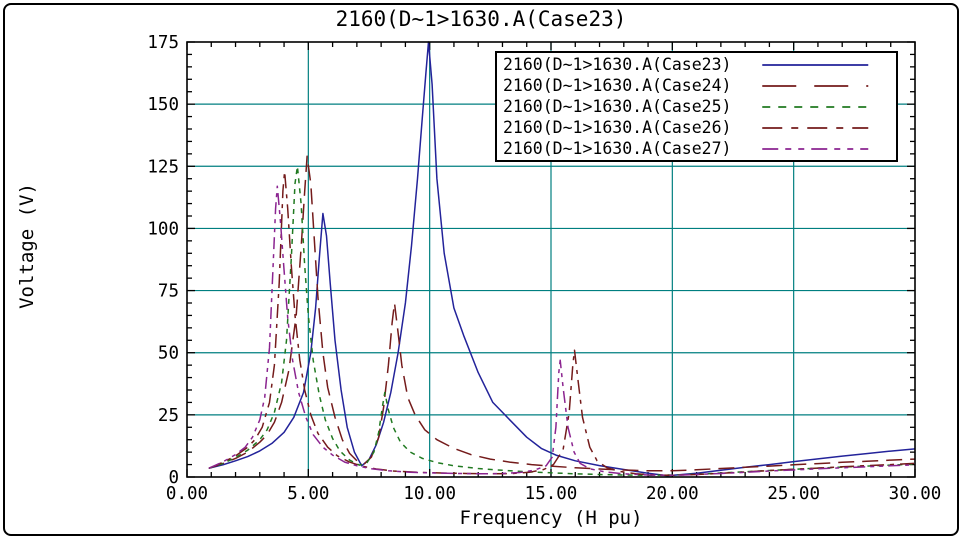  I want to click on legend-label: 2160(D~1>1630.A(Case27), so click(617, 148).